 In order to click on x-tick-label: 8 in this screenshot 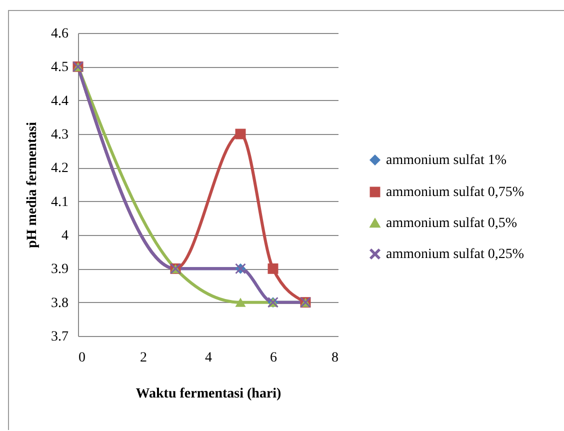, I will do `click(335, 358)`.